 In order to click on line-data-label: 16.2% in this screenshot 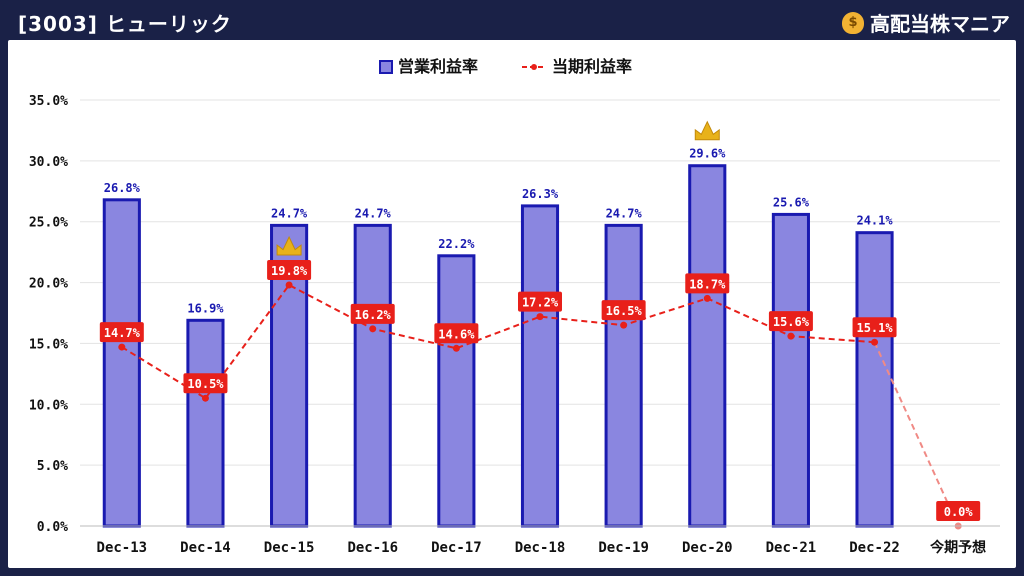, I will do `click(373, 315)`.